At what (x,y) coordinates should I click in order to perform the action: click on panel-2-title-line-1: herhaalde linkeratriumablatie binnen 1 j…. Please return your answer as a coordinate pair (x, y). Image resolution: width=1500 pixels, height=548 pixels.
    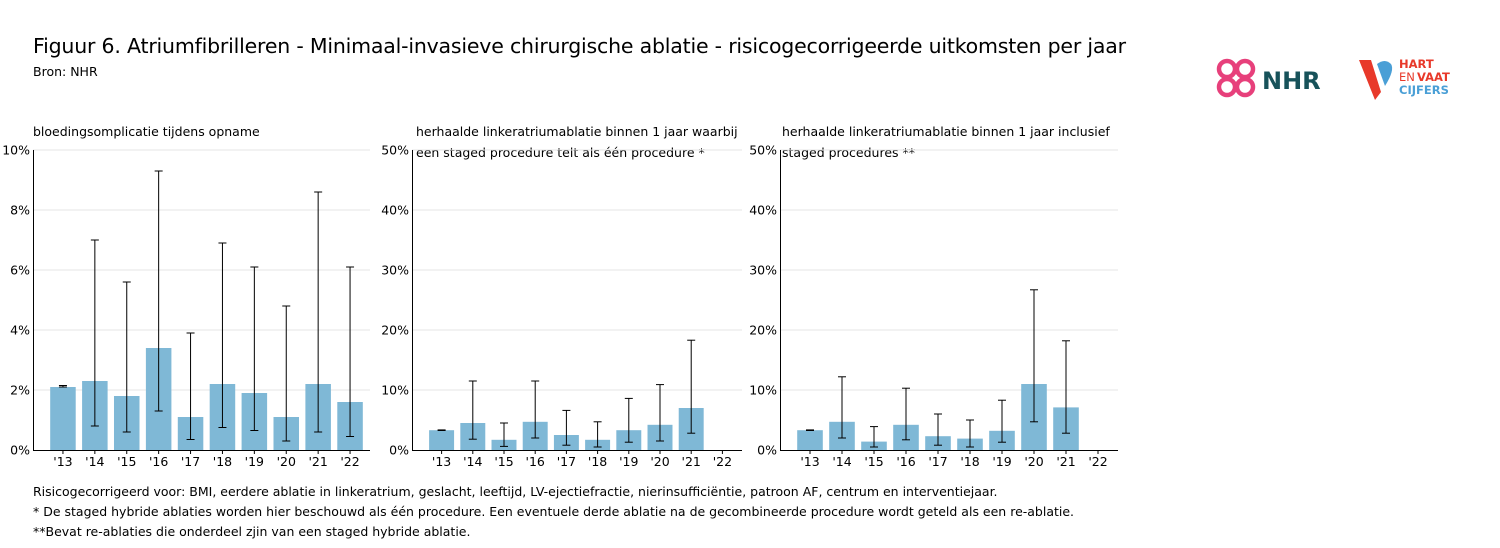
    Looking at the image, I should click on (577, 131).